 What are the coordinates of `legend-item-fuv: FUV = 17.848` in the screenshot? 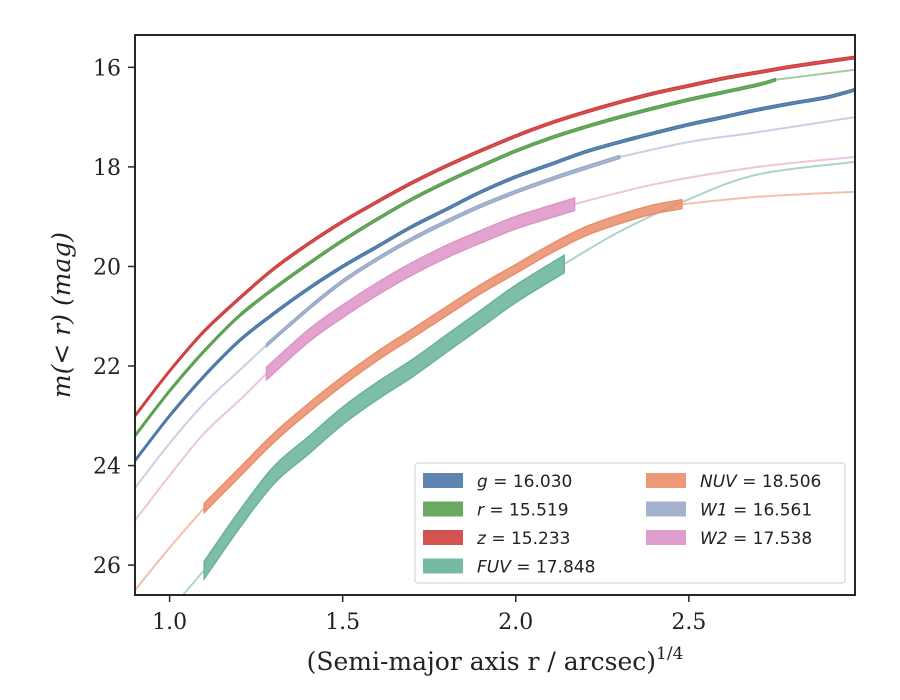 It's located at (509, 568).